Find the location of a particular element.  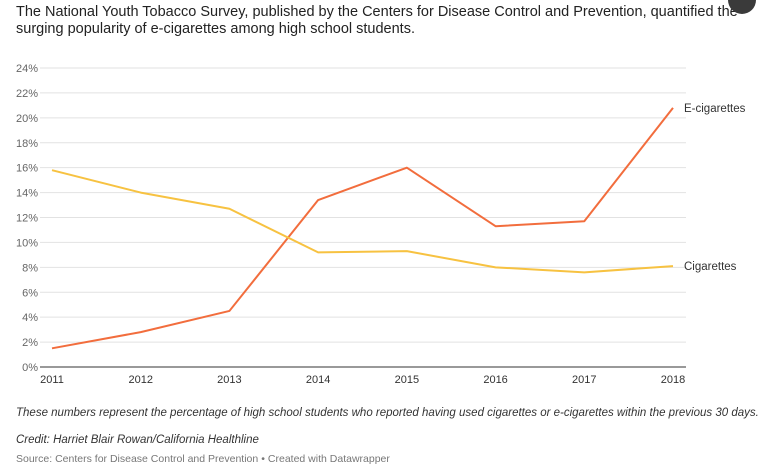

x-tick-label: 2011 is located at coordinates (52, 380).